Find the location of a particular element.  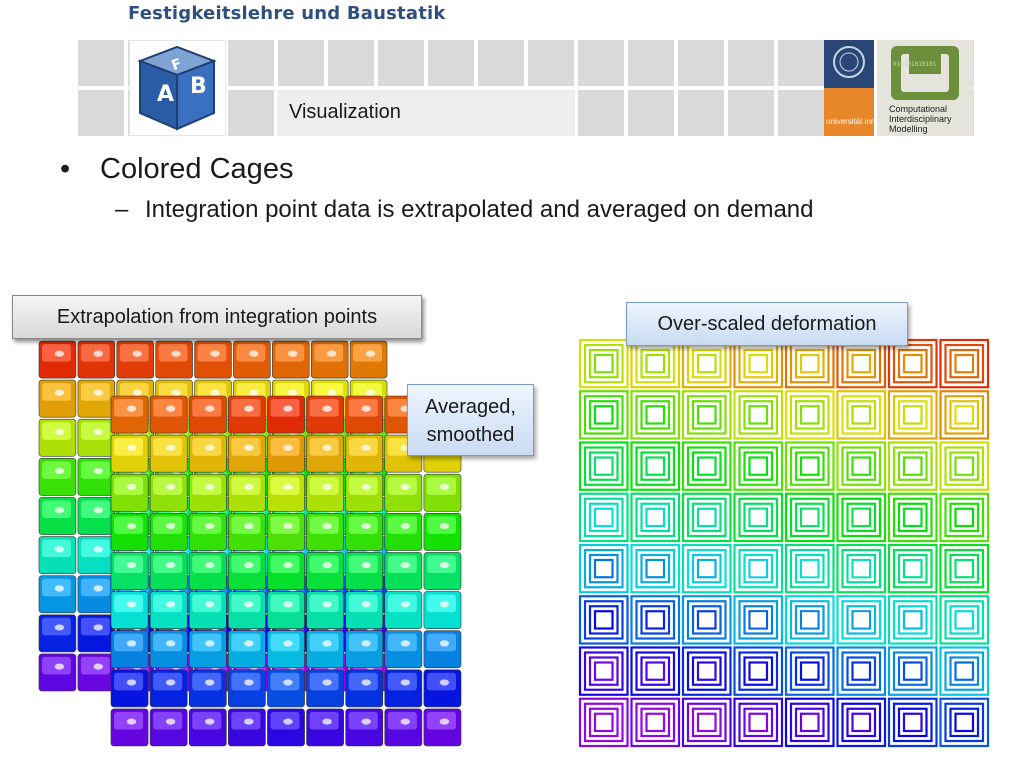

university-logo: universität innsbruck is located at coordinates (862, 88).